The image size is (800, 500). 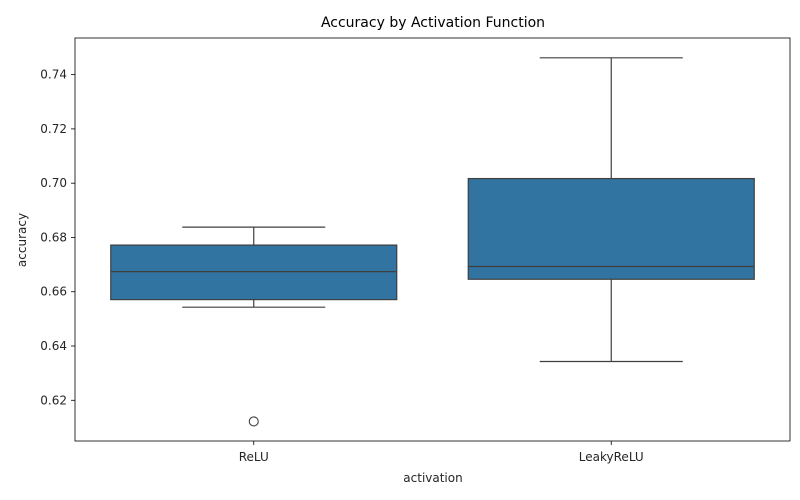 I want to click on outlier-point, so click(x=253, y=421).